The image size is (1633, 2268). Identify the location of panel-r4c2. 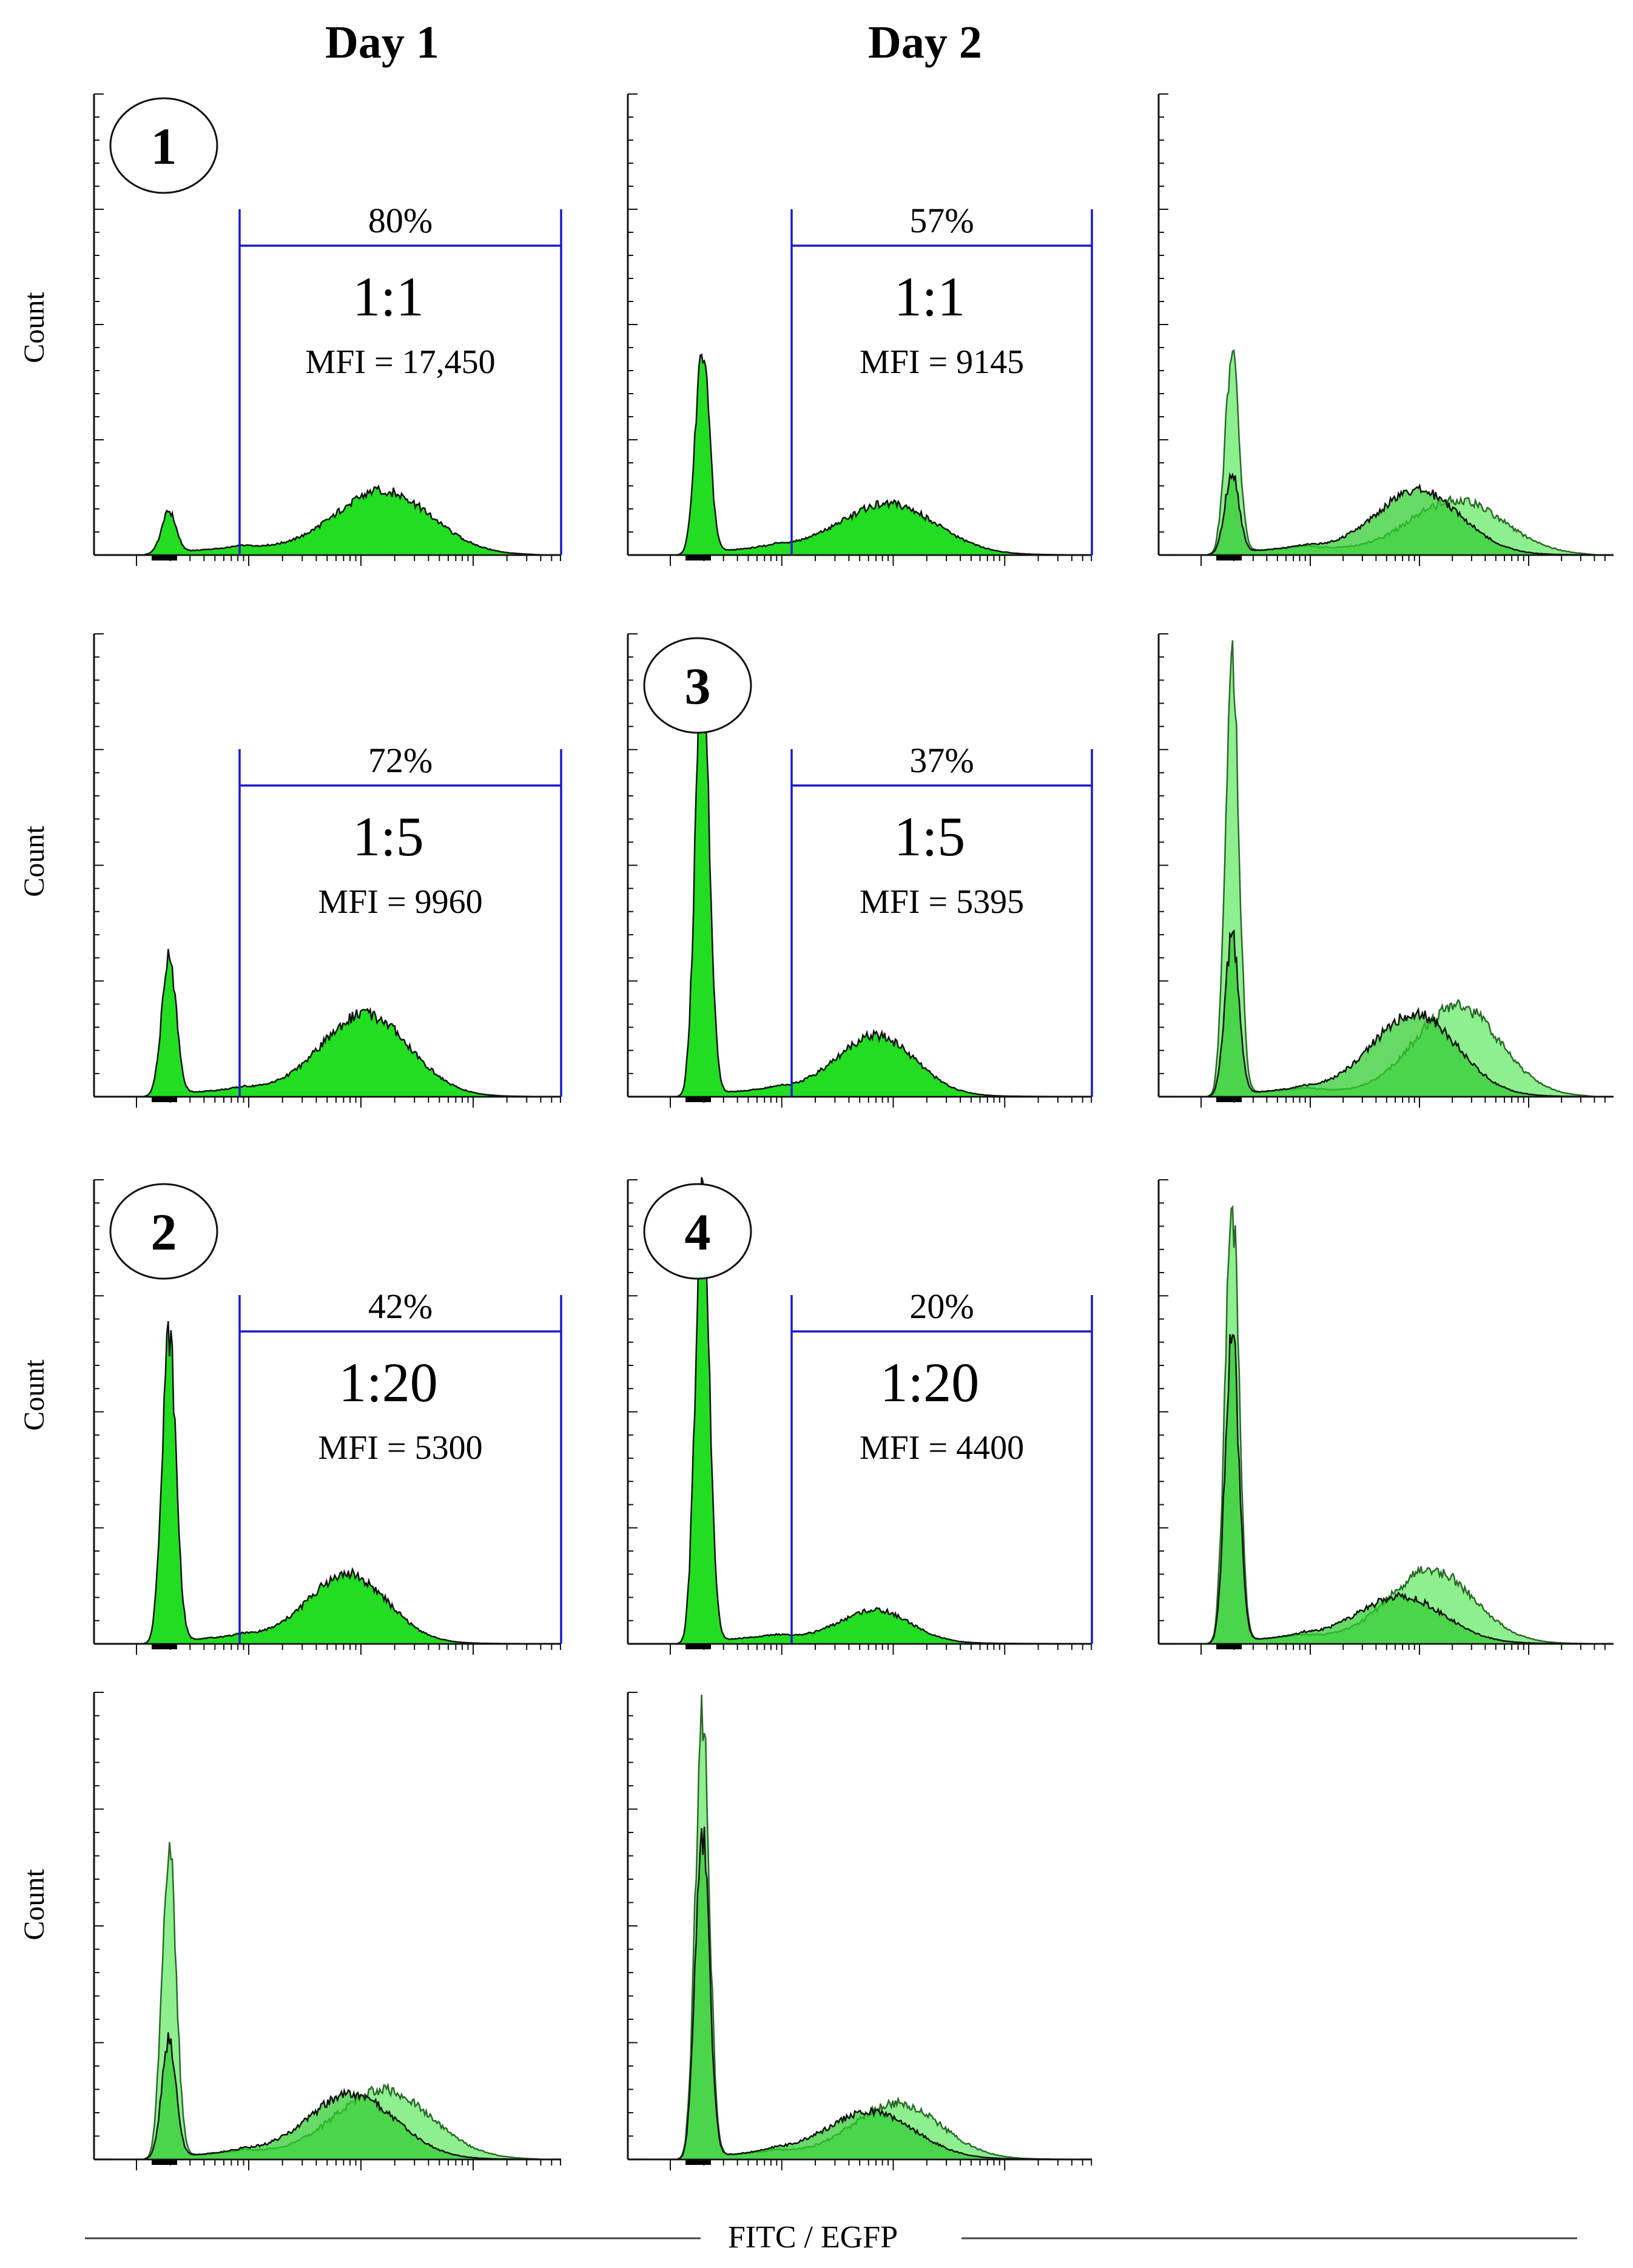
(860, 1931).